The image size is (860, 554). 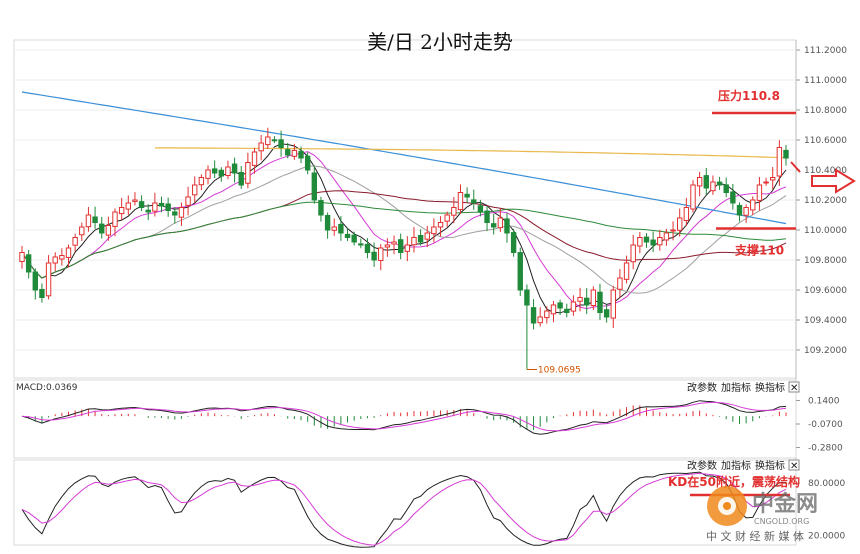 I want to click on kd-panel-frame, so click(x=405, y=502).